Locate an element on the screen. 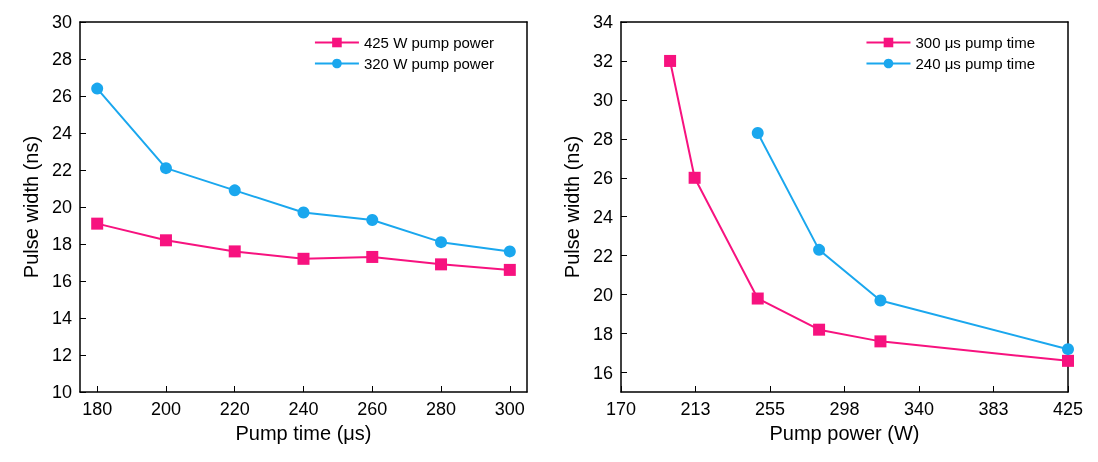 This screenshot has width=1098, height=462. x-tick-label: 180 is located at coordinates (97, 409).